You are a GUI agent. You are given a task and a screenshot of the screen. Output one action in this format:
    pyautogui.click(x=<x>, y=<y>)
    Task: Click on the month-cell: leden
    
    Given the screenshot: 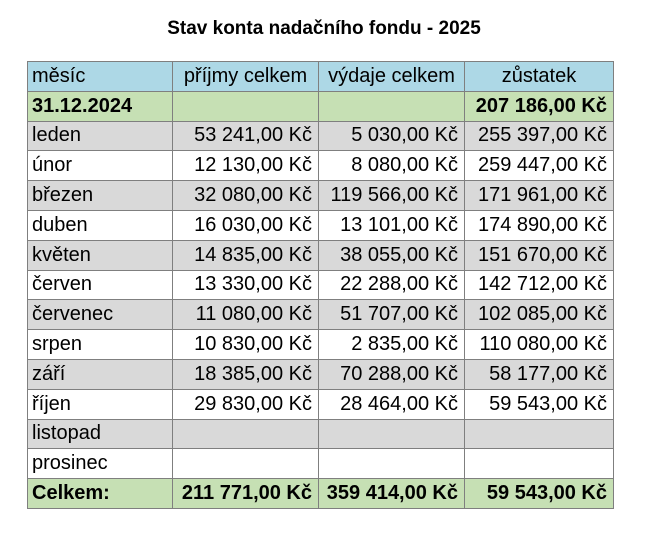 What is the action you would take?
    pyautogui.click(x=100, y=136)
    